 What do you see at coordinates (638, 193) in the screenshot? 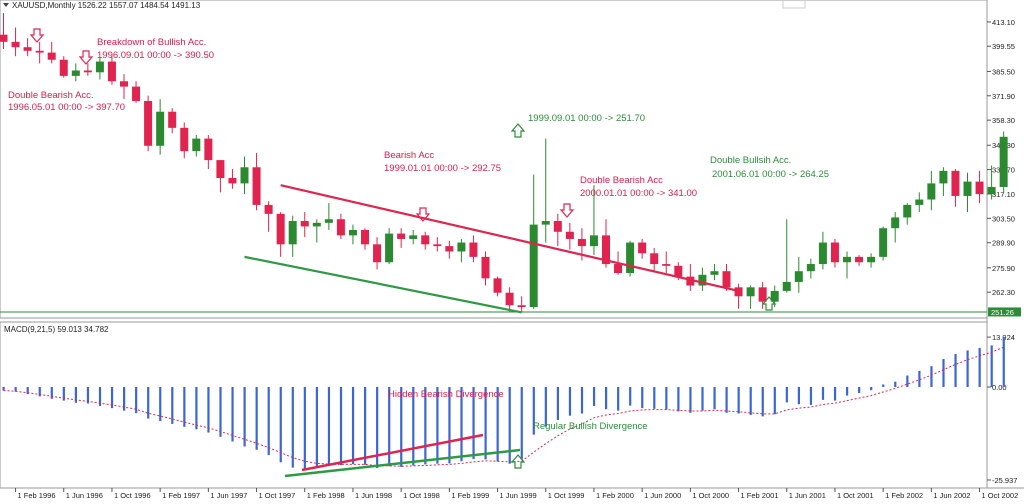
I see `annotation-double-bearish-2-line2: 2000.01.01 00:00 -> 341.00` at bounding box center [638, 193].